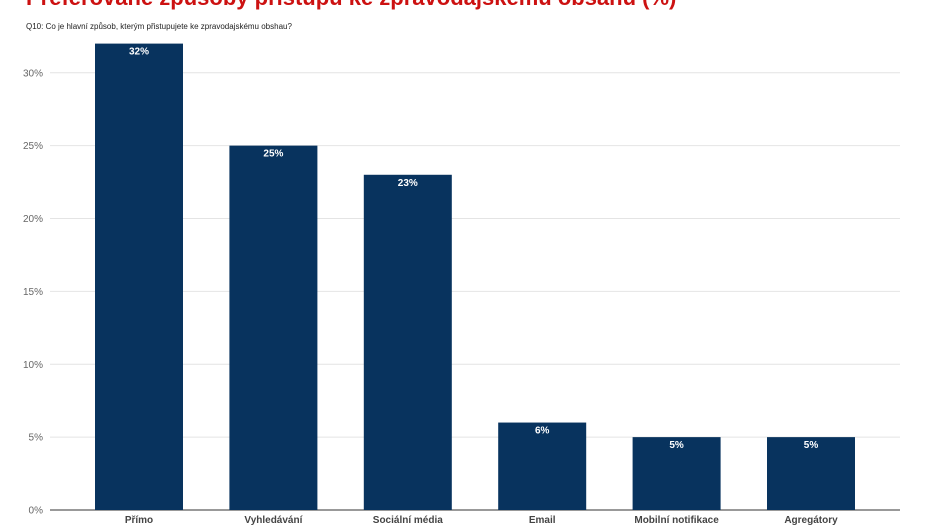  What do you see at coordinates (273, 154) in the screenshot?
I see `bar-value-label: 25%` at bounding box center [273, 154].